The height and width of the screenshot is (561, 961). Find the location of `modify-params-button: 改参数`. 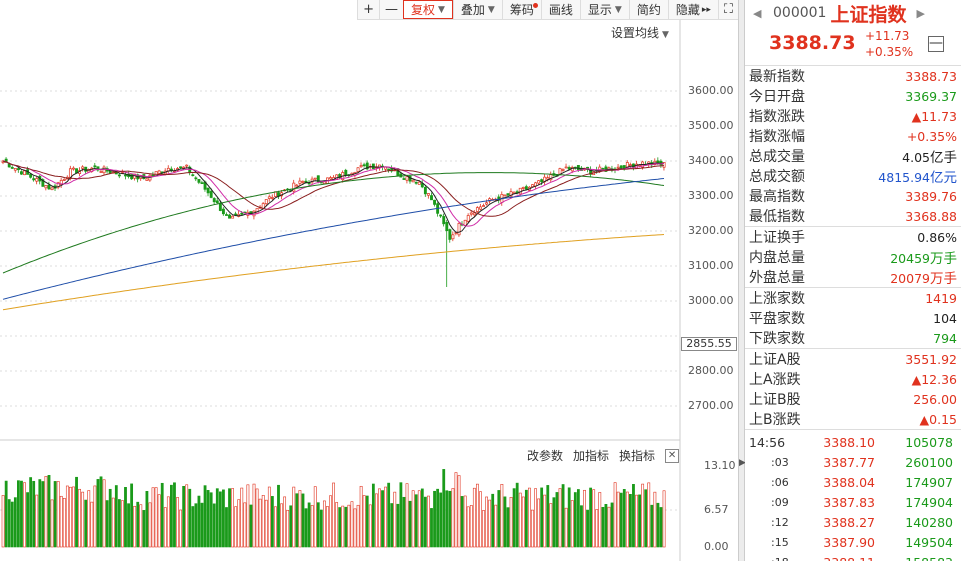

modify-params-button: 改参数 is located at coordinates (545, 456).